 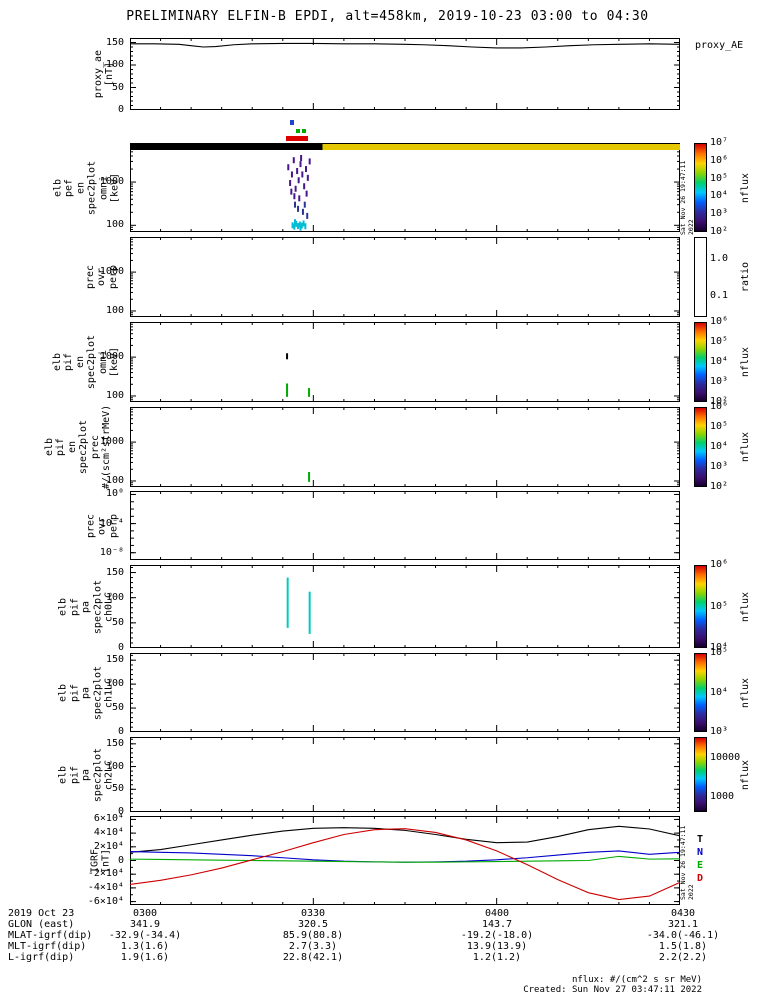 I want to click on bottom-row-label: L-igrf(dip), so click(x=41, y=957).